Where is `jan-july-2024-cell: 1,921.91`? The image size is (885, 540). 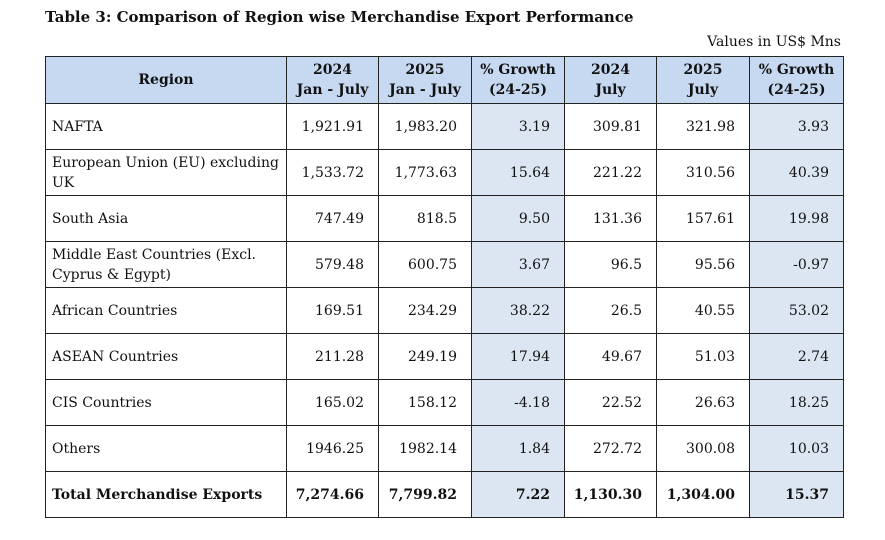
jan-july-2024-cell: 1,921.91 is located at coordinates (332, 126).